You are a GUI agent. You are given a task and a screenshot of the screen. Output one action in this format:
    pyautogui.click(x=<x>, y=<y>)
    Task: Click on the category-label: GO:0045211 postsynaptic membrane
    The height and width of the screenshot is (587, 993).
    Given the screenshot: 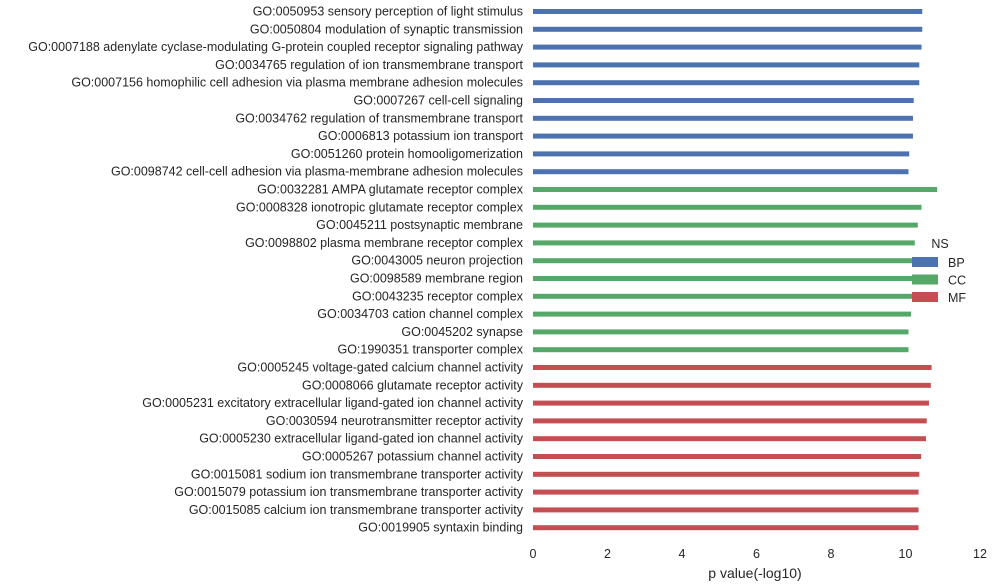 What is the action you would take?
    pyautogui.click(x=419, y=225)
    